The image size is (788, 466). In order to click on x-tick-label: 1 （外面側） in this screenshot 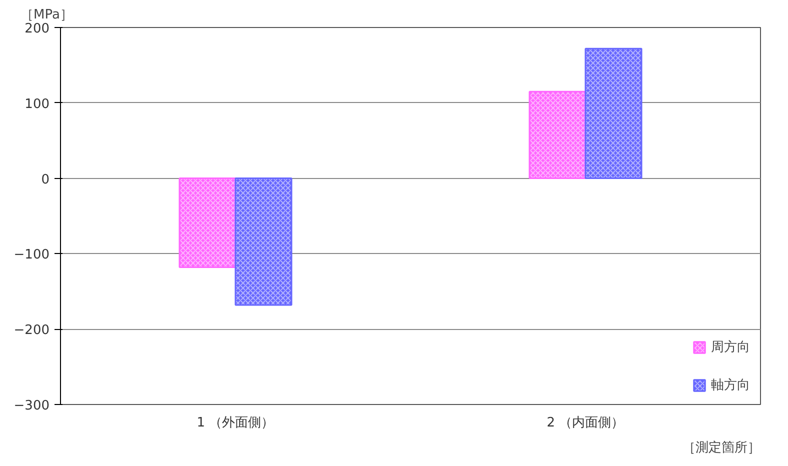, I will do `click(235, 423)`.